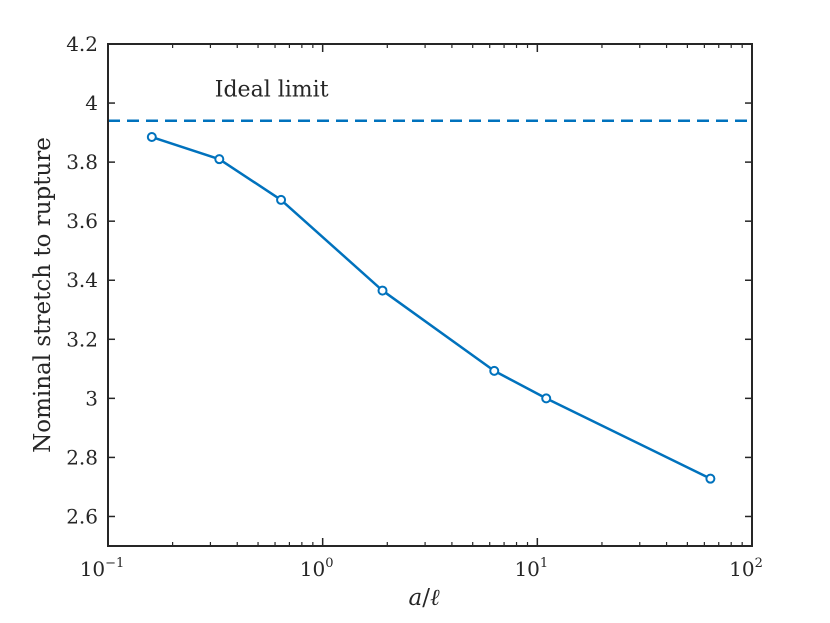  I want to click on y-tick-label: 4.2, so click(82, 44).